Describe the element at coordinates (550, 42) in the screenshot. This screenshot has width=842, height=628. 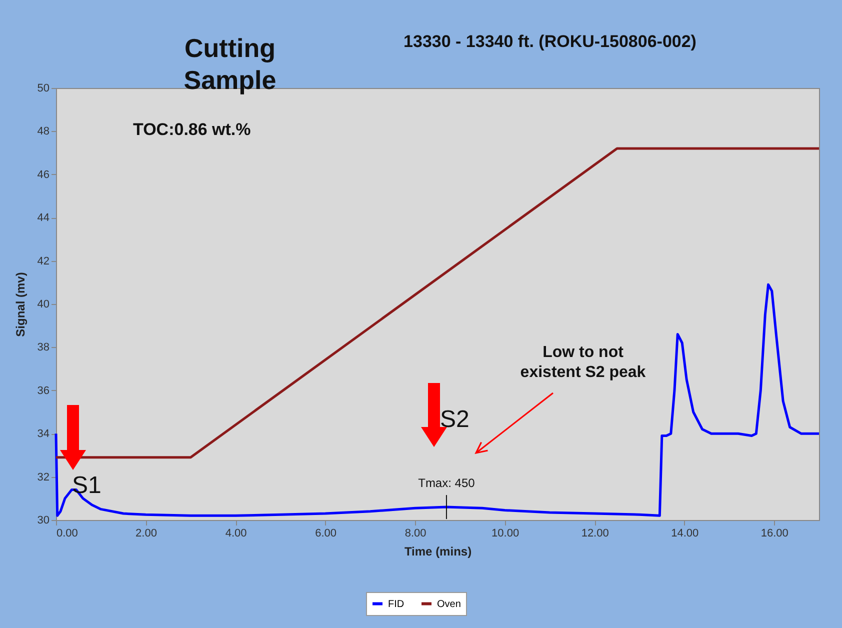
I see `chart-subtitle: 13330 - 13340 ft. (ROKU-150806-002)` at that location.